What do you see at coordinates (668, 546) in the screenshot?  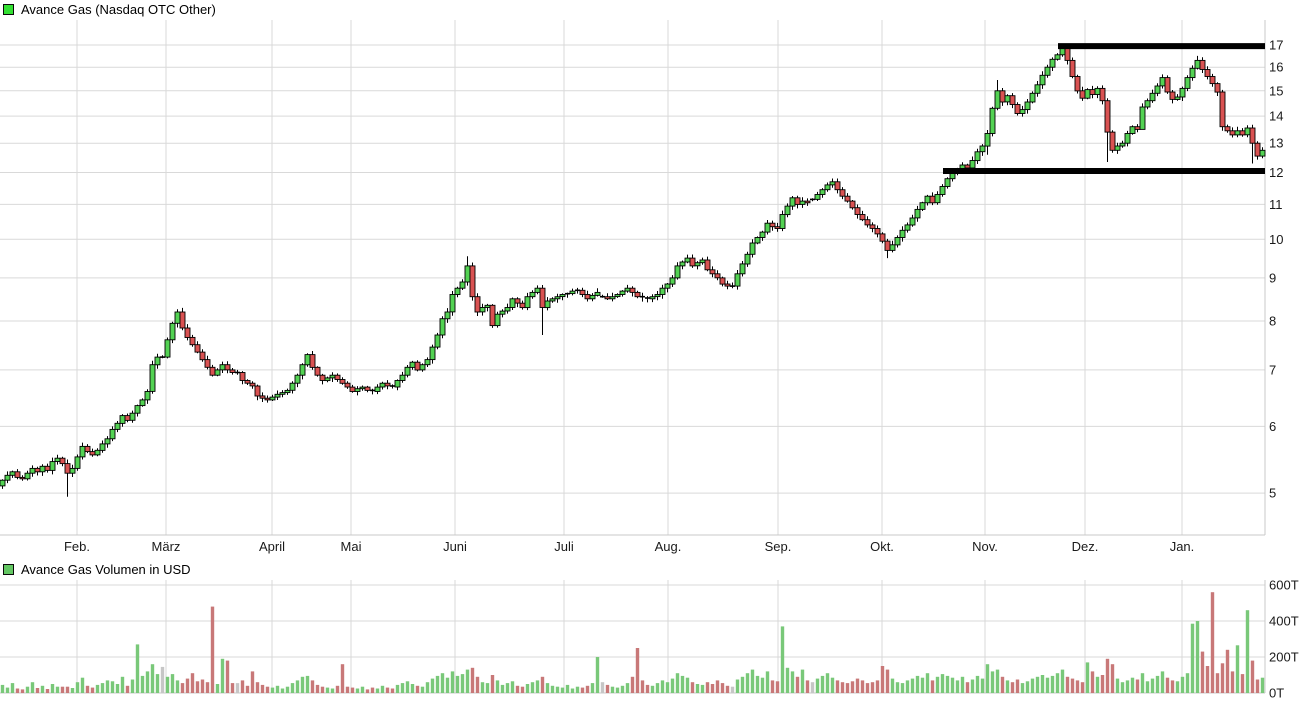 I see `month-label: Aug.` at bounding box center [668, 546].